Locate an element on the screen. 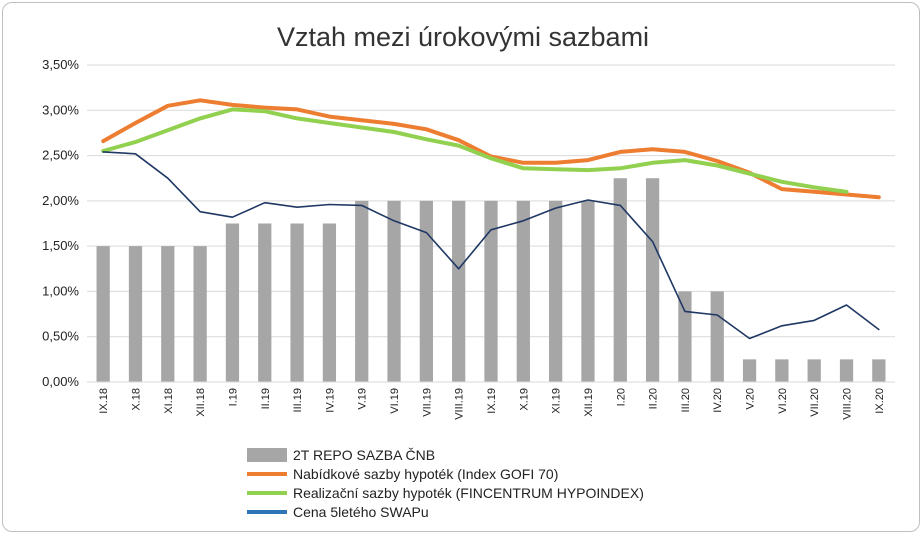 The width and height of the screenshot is (924, 536). y-tick-label: 2,00% is located at coordinates (60, 200).